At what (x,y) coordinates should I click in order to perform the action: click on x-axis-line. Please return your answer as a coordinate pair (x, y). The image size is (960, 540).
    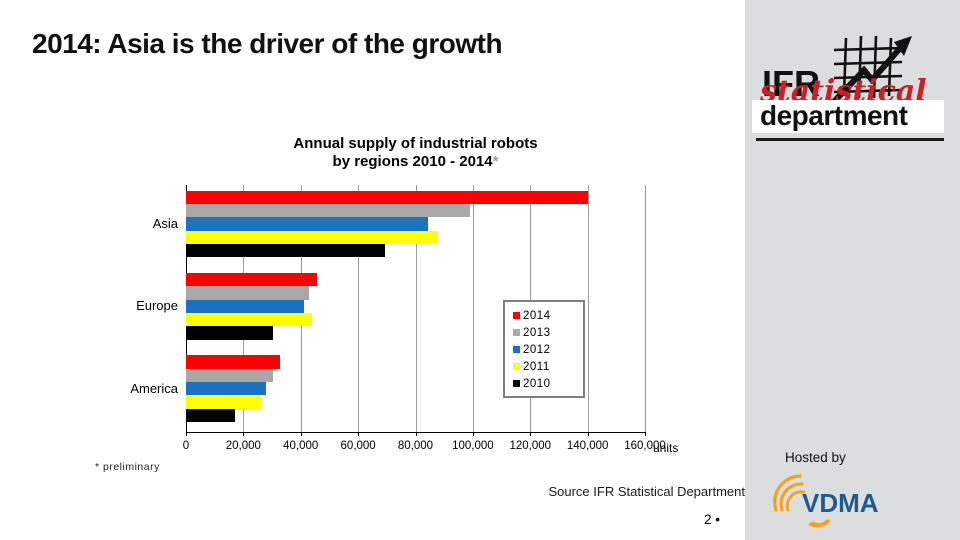
    Looking at the image, I should click on (416, 432).